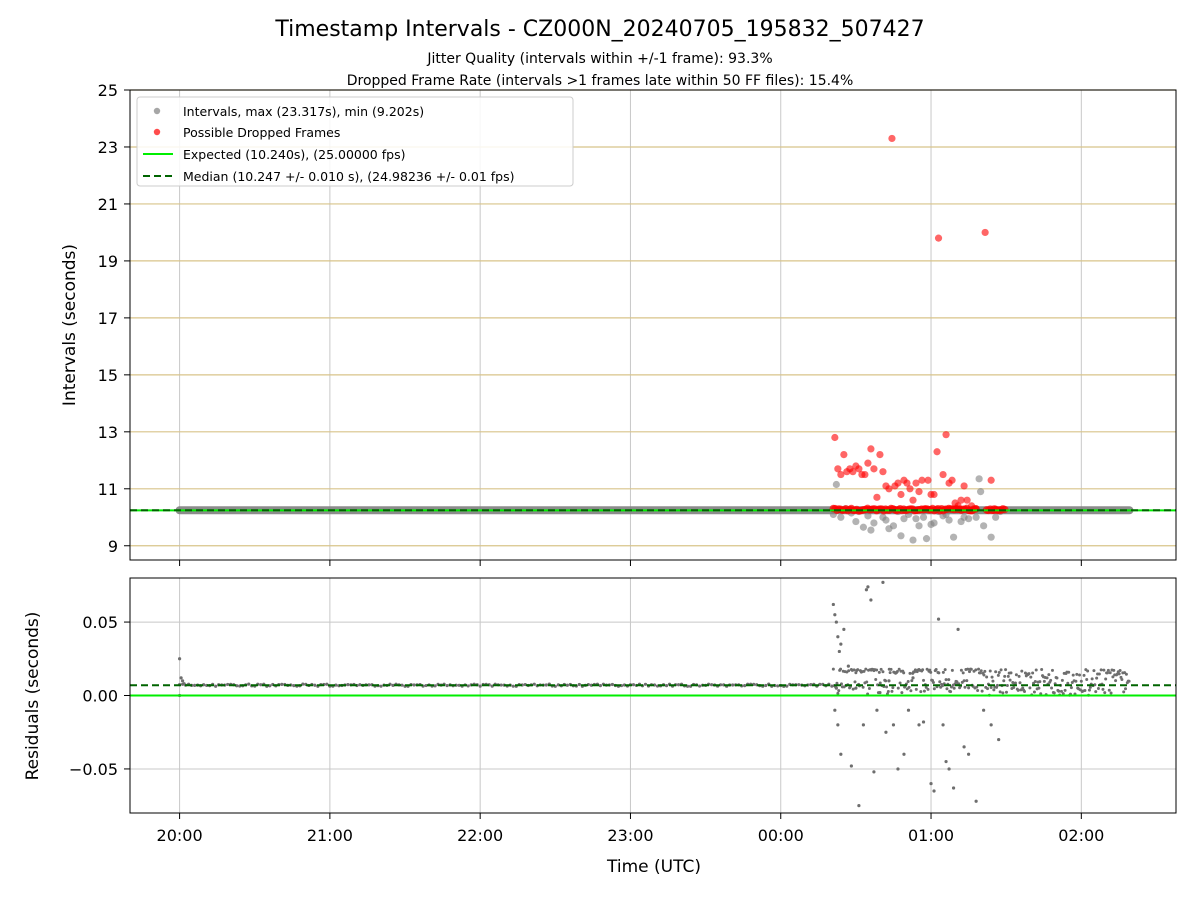  Describe the element at coordinates (330, 835) in the screenshot. I see `bottom-x-tick-label: 21:00` at that location.